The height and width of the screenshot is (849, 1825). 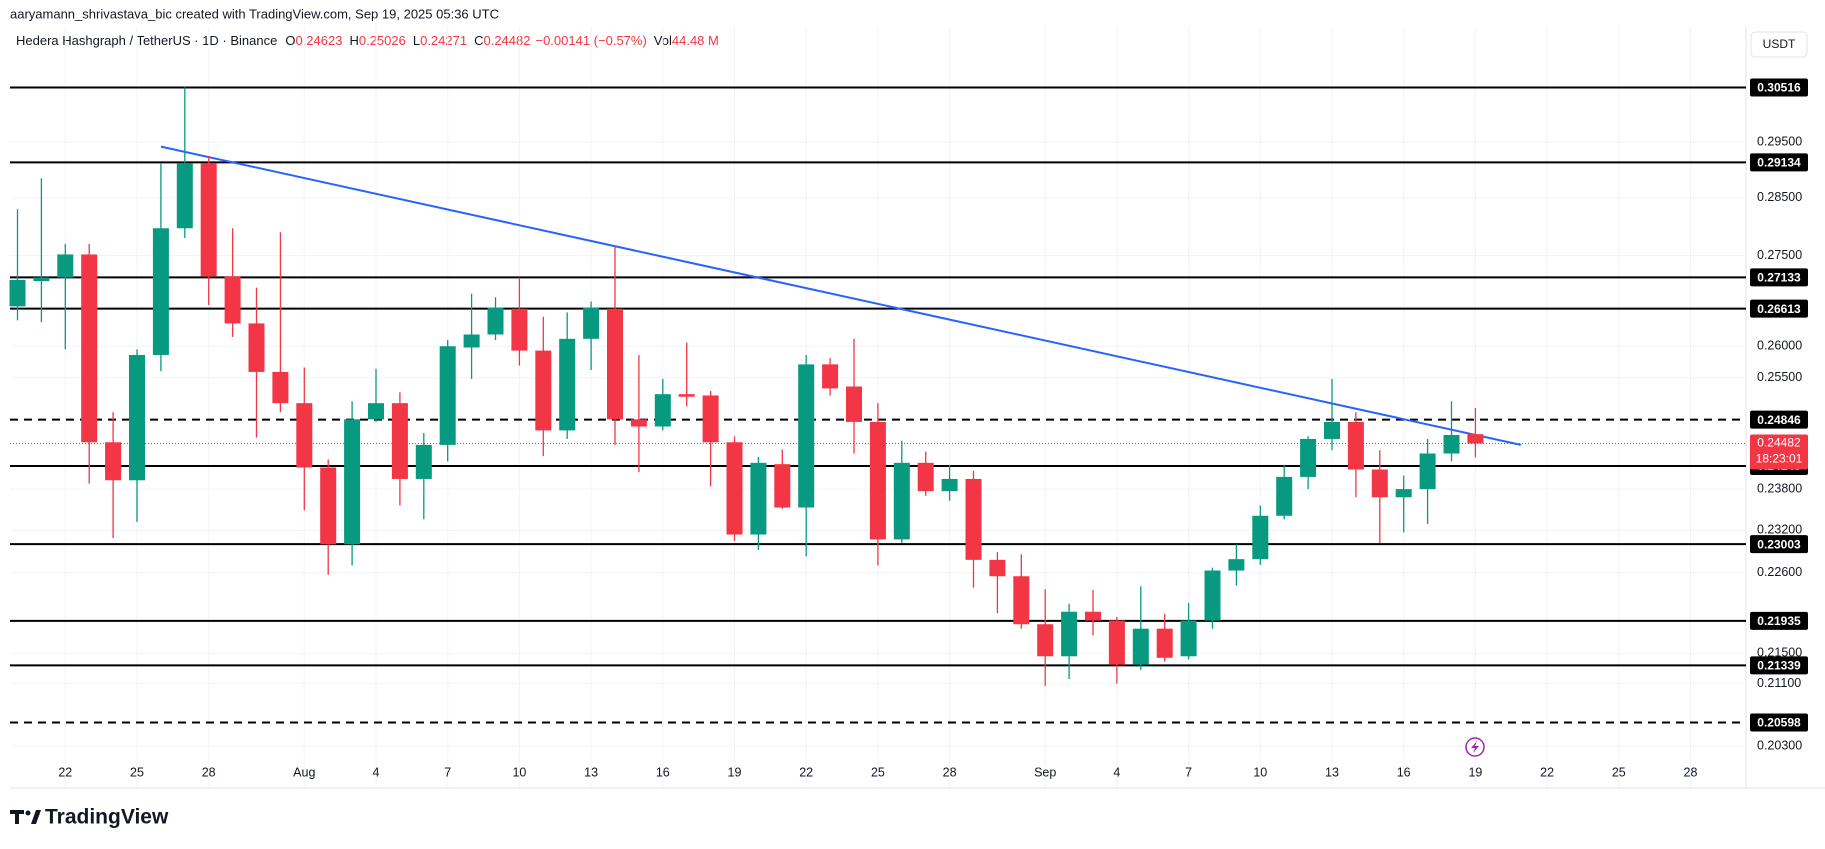 I want to click on y-tick-label: 0.21100, so click(x=1779, y=683).